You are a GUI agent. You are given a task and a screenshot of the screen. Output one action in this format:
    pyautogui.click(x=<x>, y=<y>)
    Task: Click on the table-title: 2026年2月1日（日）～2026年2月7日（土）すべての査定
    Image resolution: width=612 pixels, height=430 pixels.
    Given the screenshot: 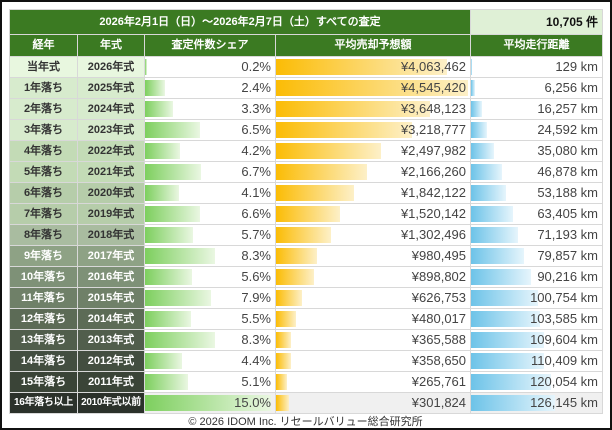 What is the action you would take?
    pyautogui.click(x=240, y=22)
    